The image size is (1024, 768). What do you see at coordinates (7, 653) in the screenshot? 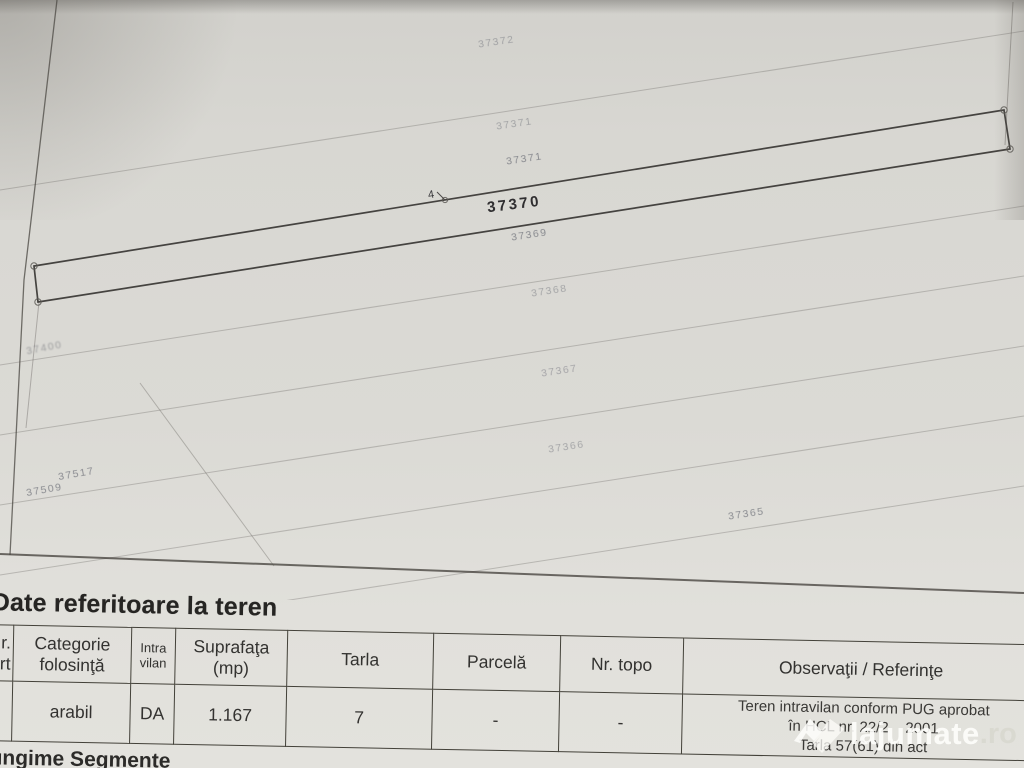
I see `header-nr-crt: Nr. crt` at bounding box center [7, 653].